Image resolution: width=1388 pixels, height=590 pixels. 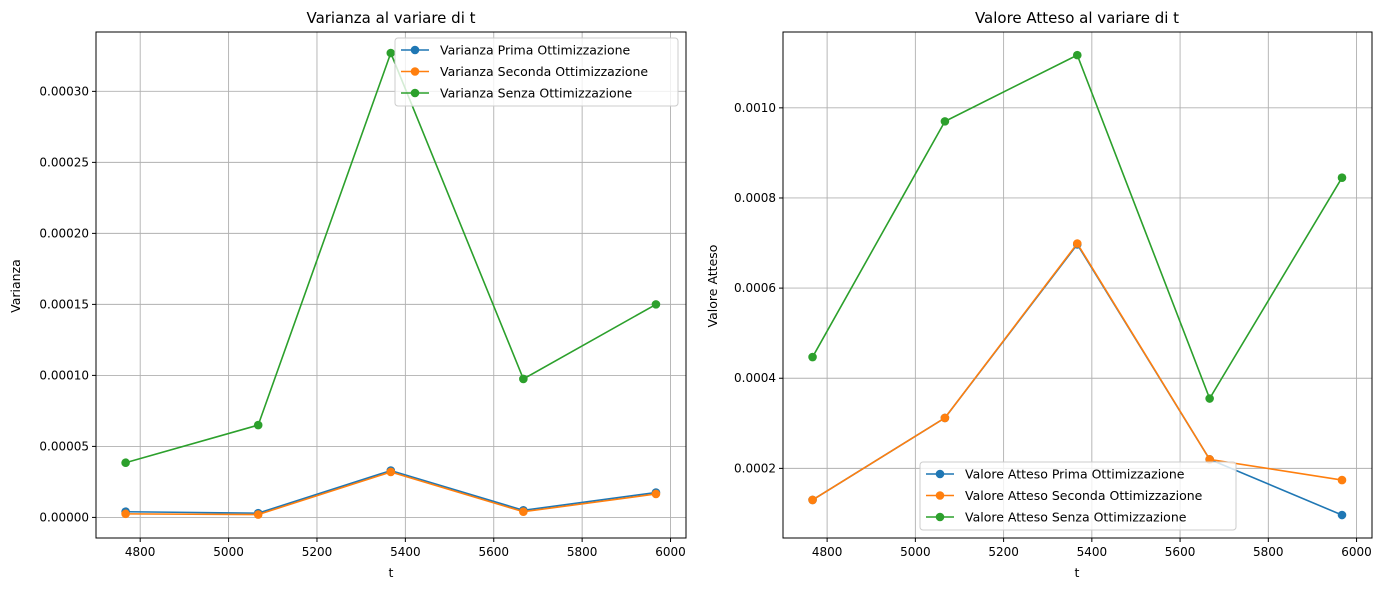 I want to click on legend-label: Varianza Senza Ottimizzazione, so click(x=536, y=93).